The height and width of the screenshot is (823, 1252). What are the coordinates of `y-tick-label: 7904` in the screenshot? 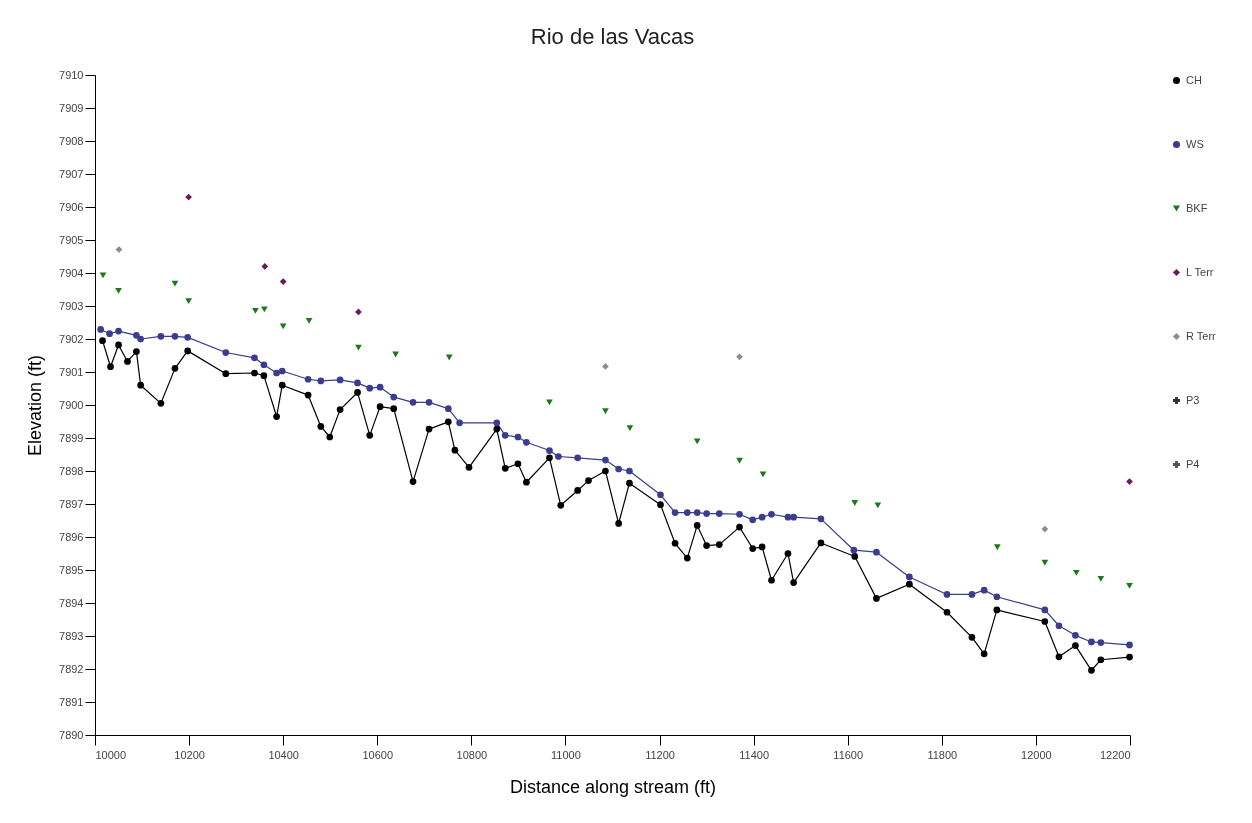 It's located at (71, 272).